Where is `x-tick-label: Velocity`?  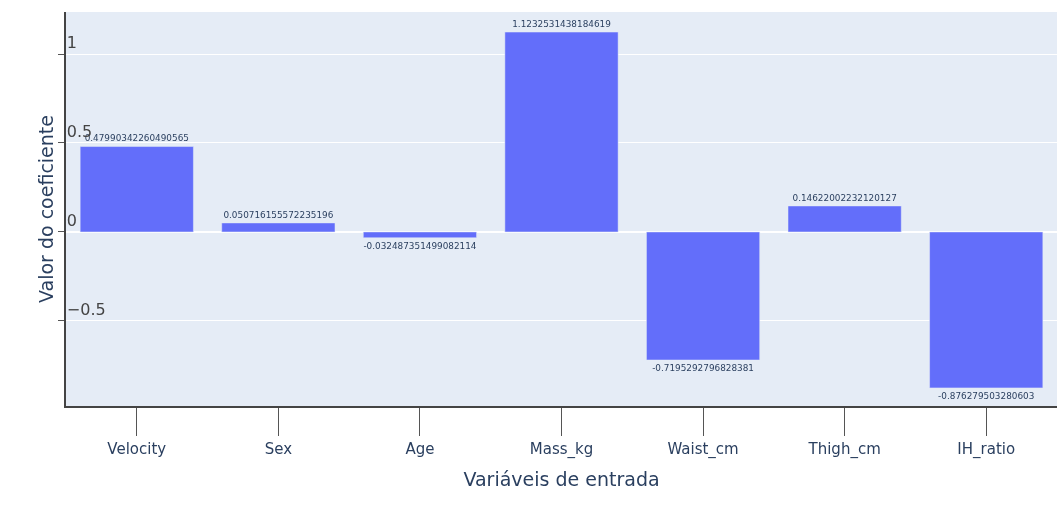 x-tick-label: Velocity is located at coordinates (137, 449).